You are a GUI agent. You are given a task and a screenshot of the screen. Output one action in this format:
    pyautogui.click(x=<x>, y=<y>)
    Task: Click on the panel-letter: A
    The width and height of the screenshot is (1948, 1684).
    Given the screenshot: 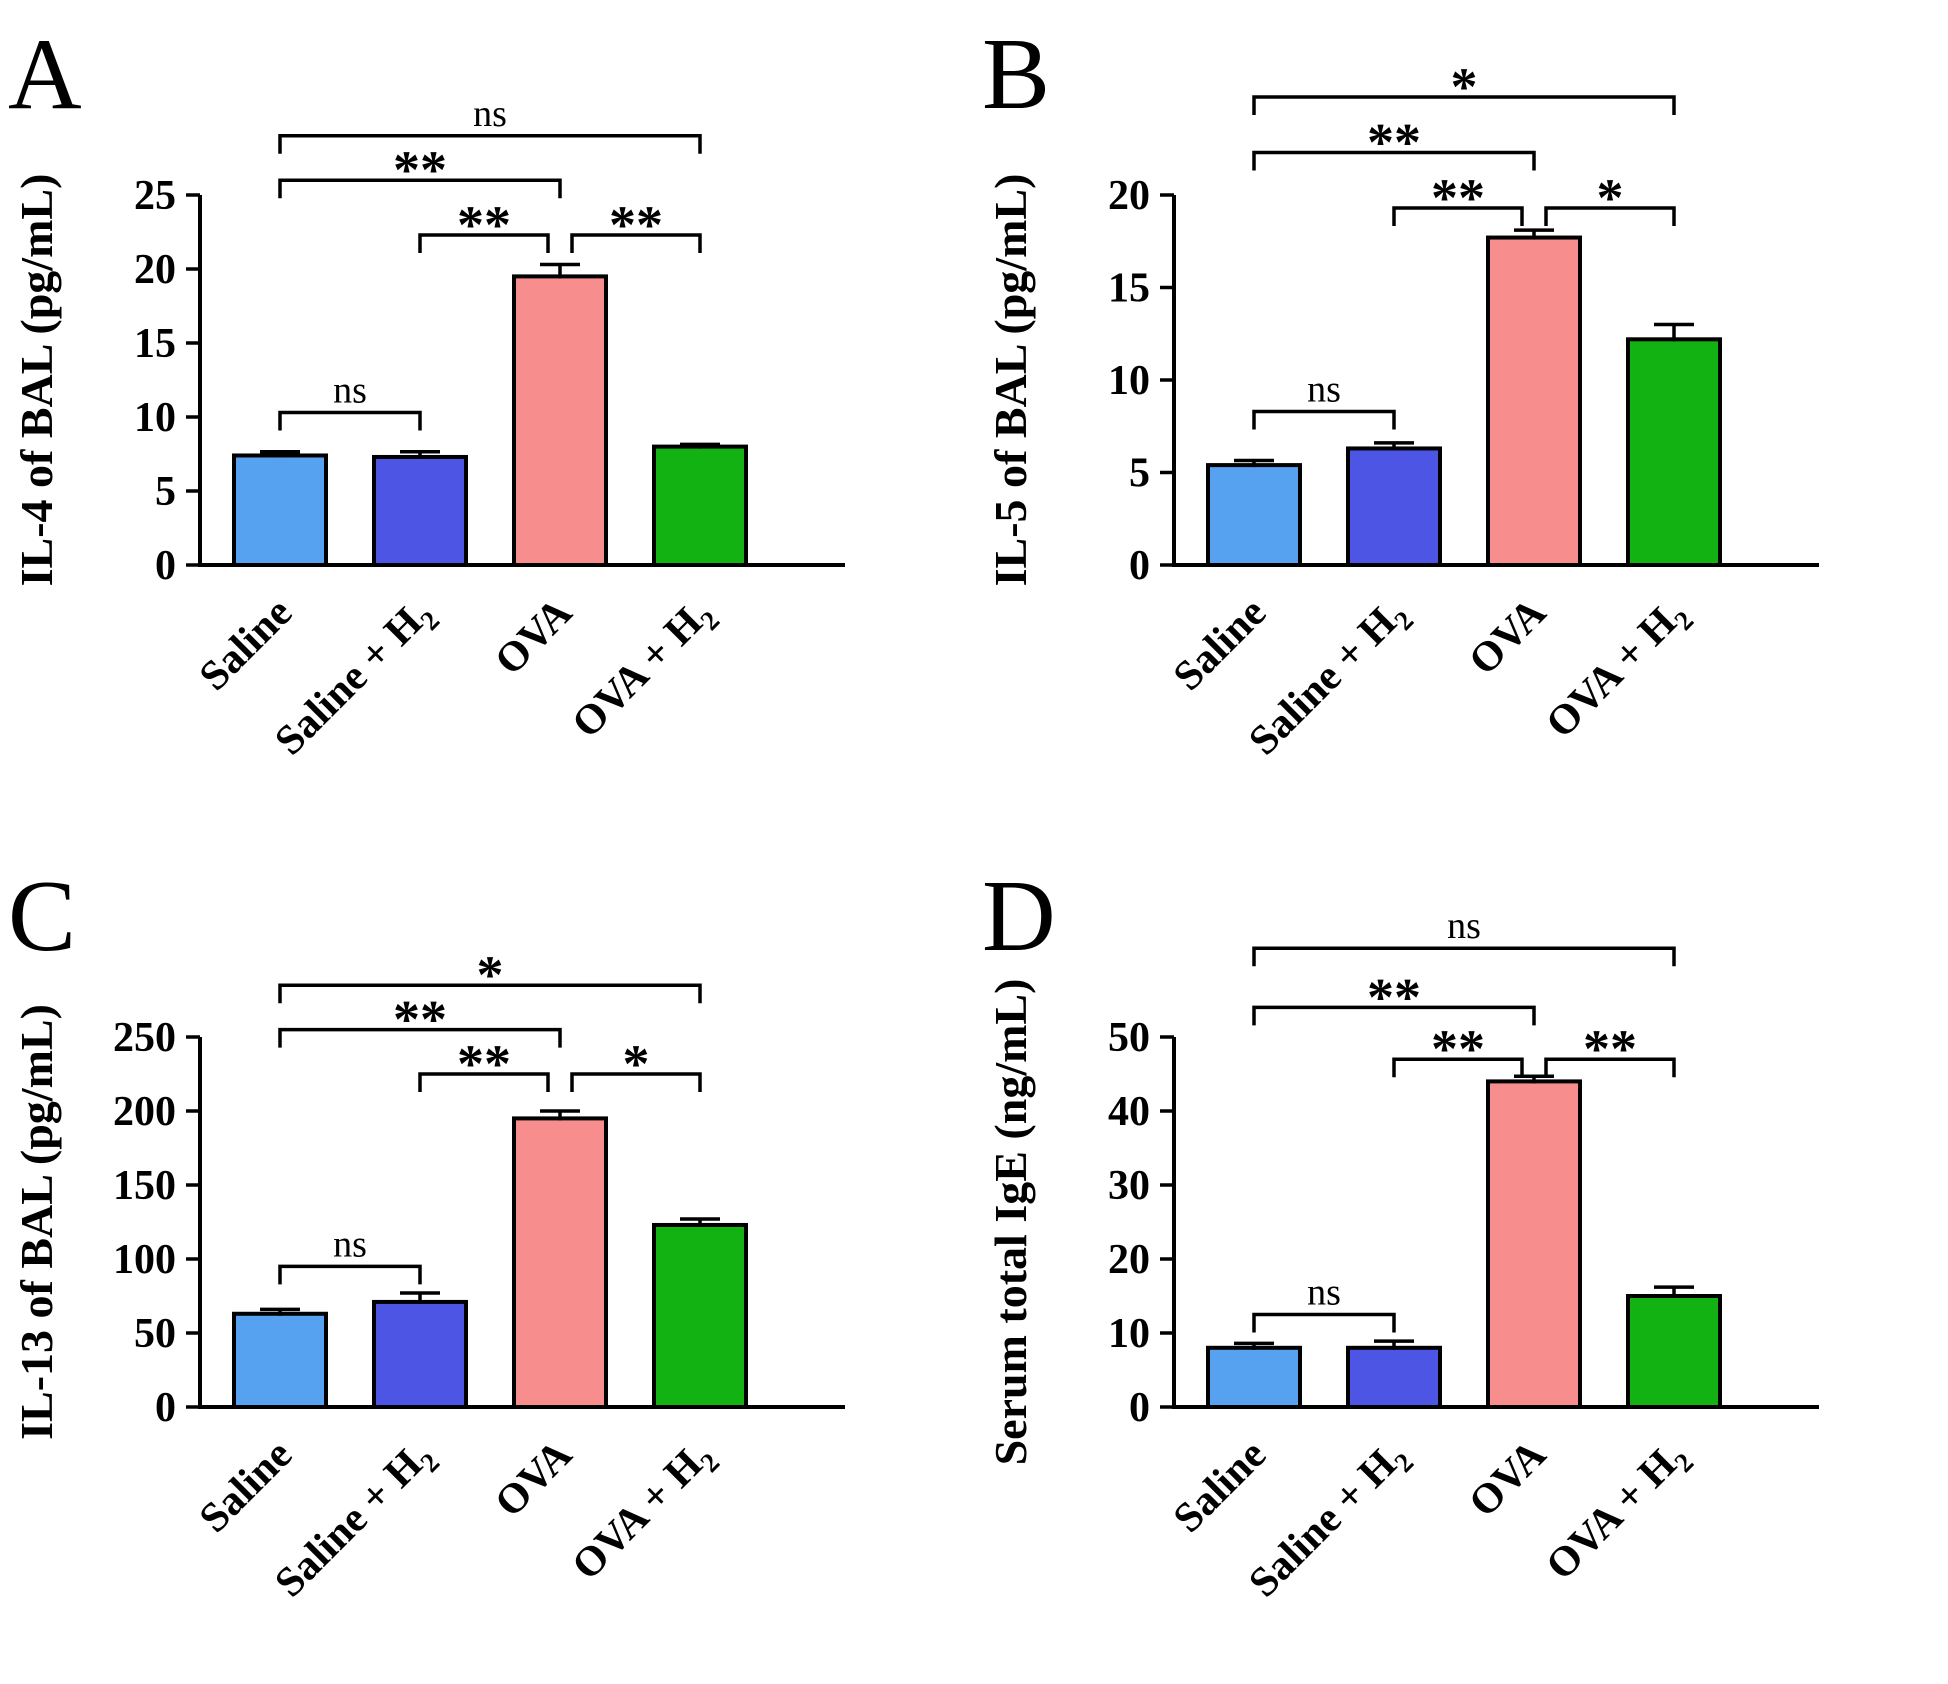 What is the action you would take?
    pyautogui.click(x=45, y=74)
    